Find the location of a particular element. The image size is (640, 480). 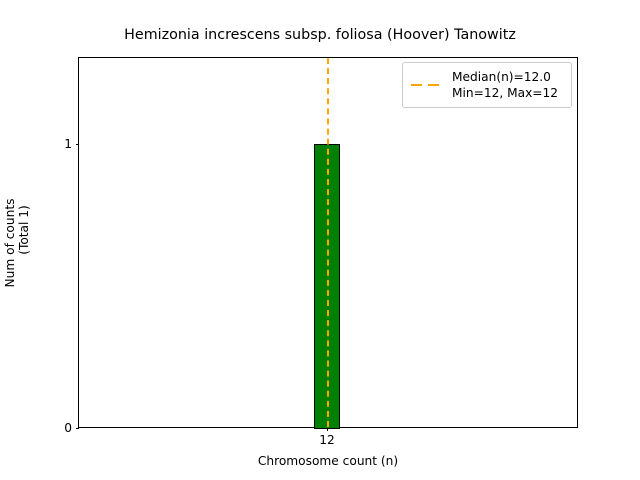

y-tick-label-0: 0 is located at coordinates (68, 428).